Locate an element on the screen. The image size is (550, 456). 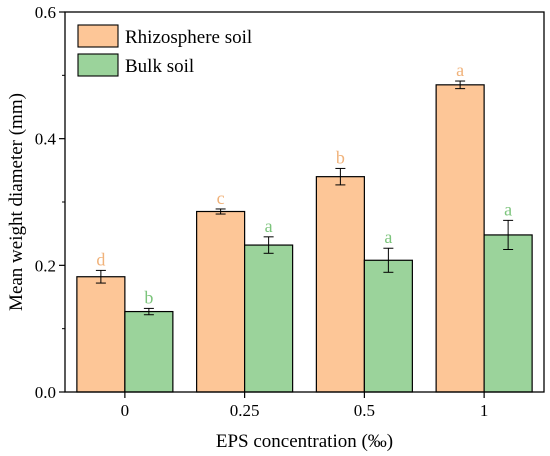
legend-label-bulk: Bulk soil is located at coordinates (159, 66).